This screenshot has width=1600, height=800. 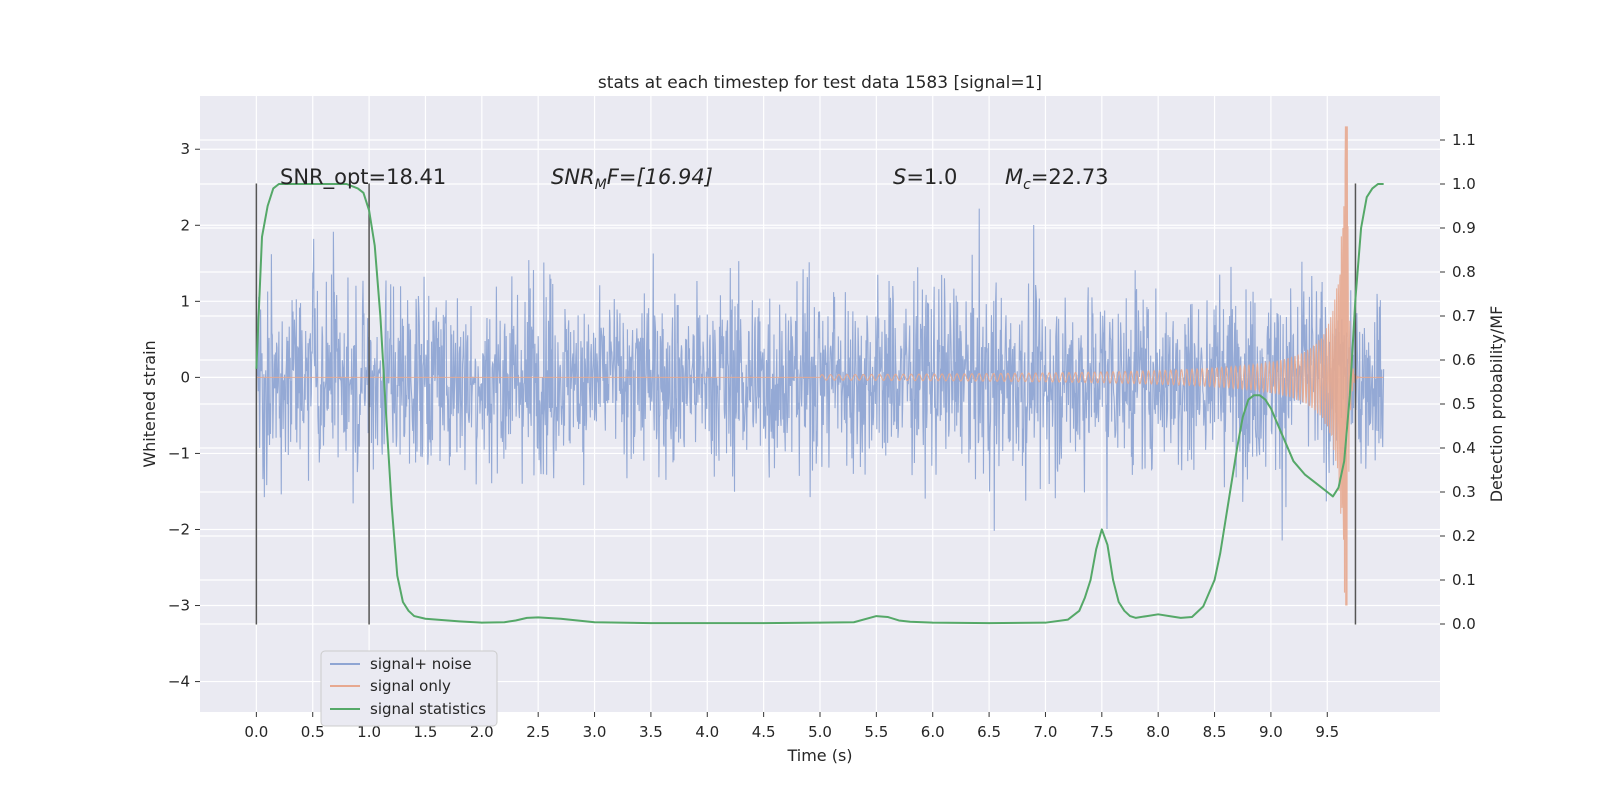 What do you see at coordinates (1158, 732) in the screenshot?
I see `x-tick-label: 8.0` at bounding box center [1158, 732].